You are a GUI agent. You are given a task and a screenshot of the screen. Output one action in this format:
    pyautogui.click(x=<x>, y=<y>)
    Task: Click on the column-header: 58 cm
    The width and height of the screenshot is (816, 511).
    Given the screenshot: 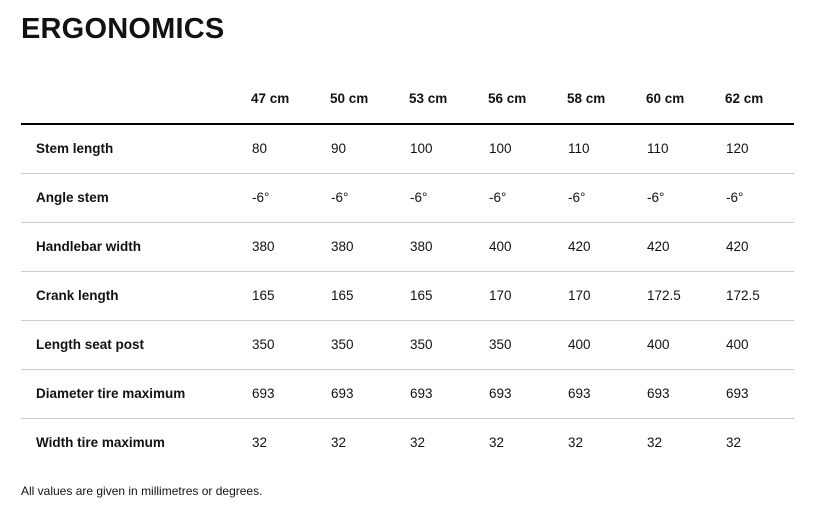 What is the action you would take?
    pyautogui.click(x=606, y=101)
    